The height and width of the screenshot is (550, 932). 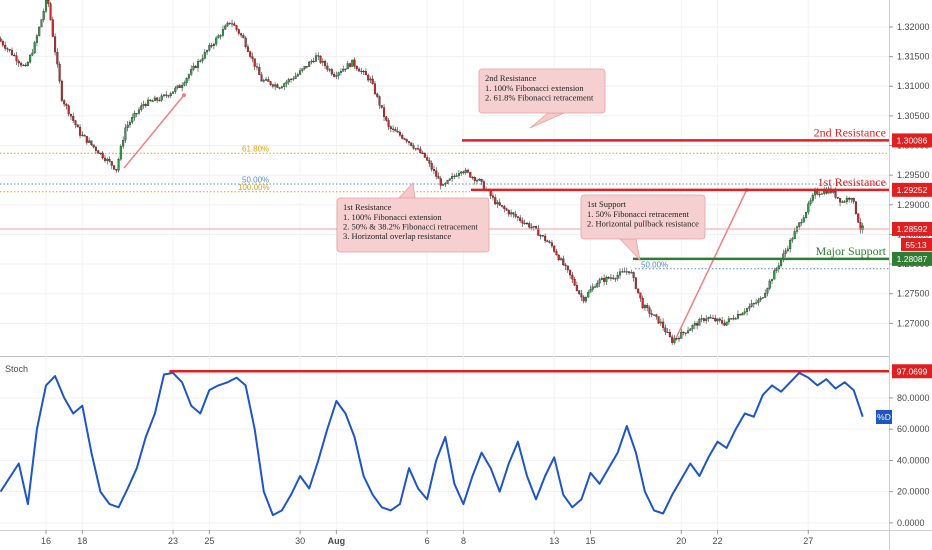 I want to click on time-axis-labels: 16 18 23 25 30 Aug 6 8 13 15 20 22 27, so click(x=427, y=538).